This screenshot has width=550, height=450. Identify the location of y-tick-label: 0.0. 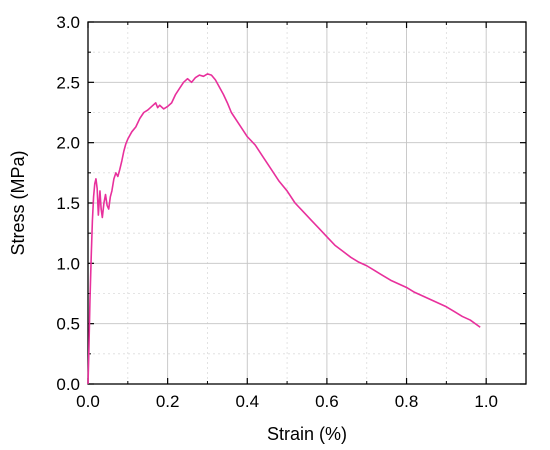
(68, 384).